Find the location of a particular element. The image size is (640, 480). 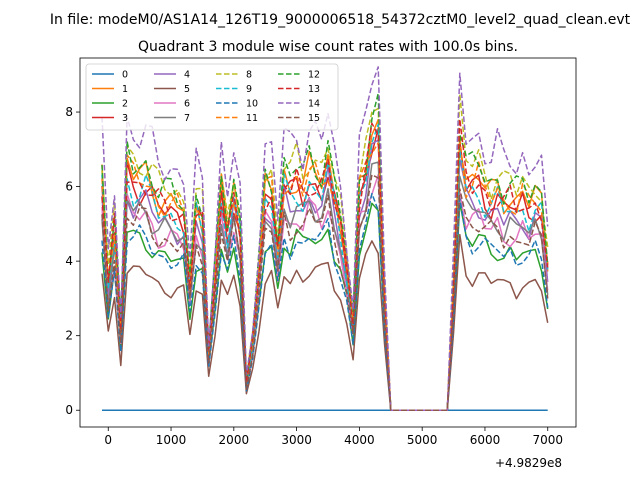

y-tick-label: 8 is located at coordinates (69, 112).